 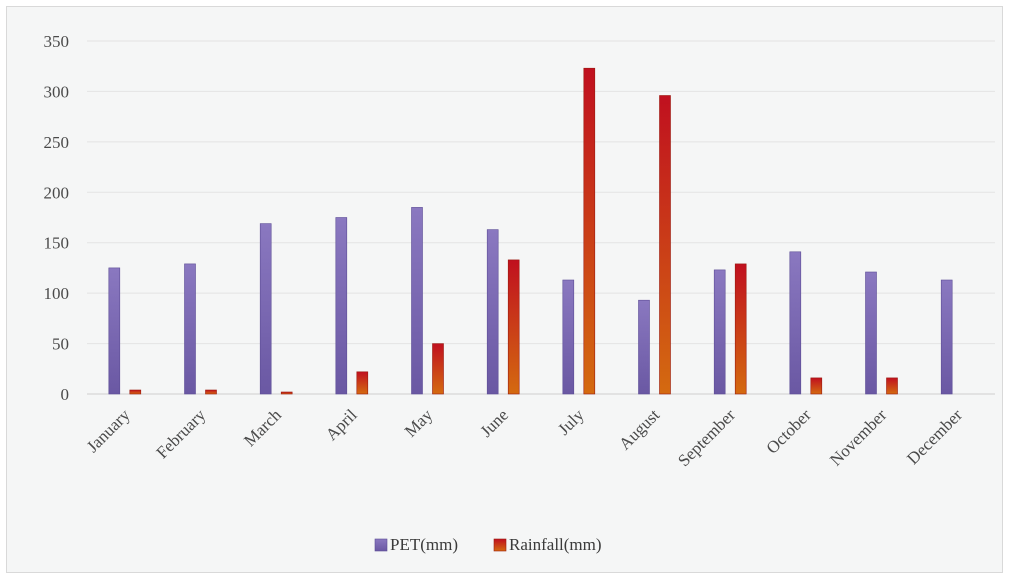 I want to click on legend-label-pet: PET(mm), so click(x=424, y=544).